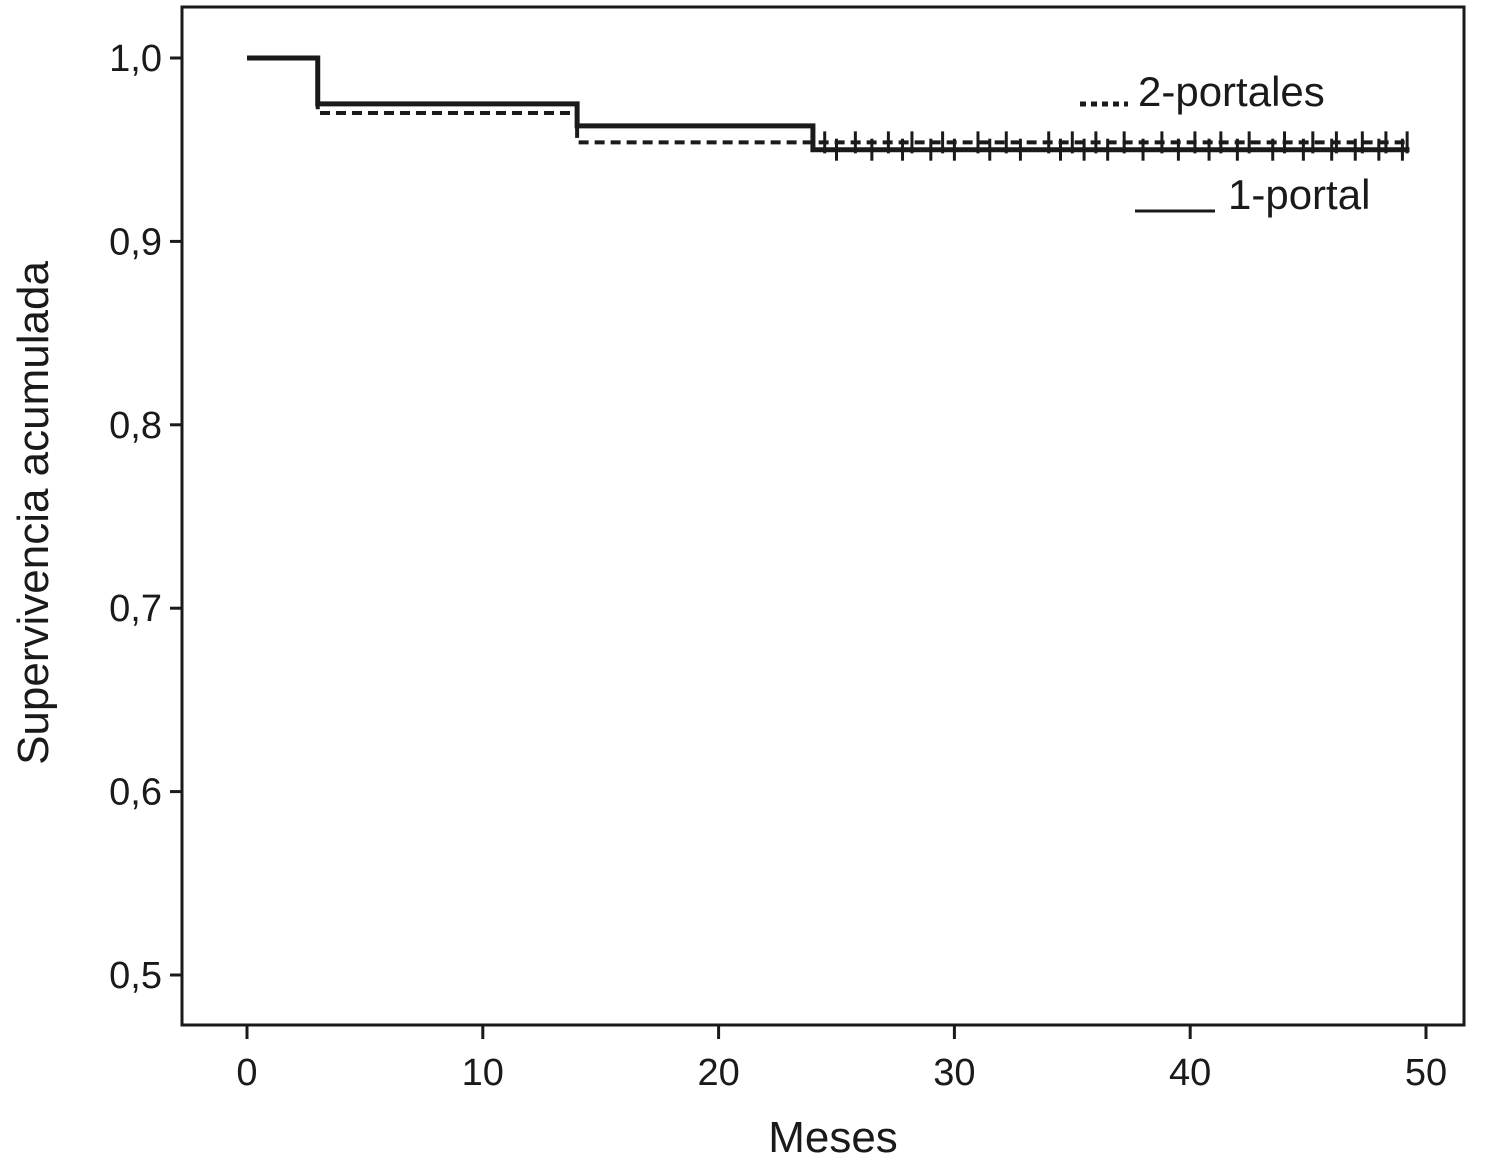 The width and height of the screenshot is (1499, 1163). I want to click on y-tick-label: 0,8, so click(135, 426).